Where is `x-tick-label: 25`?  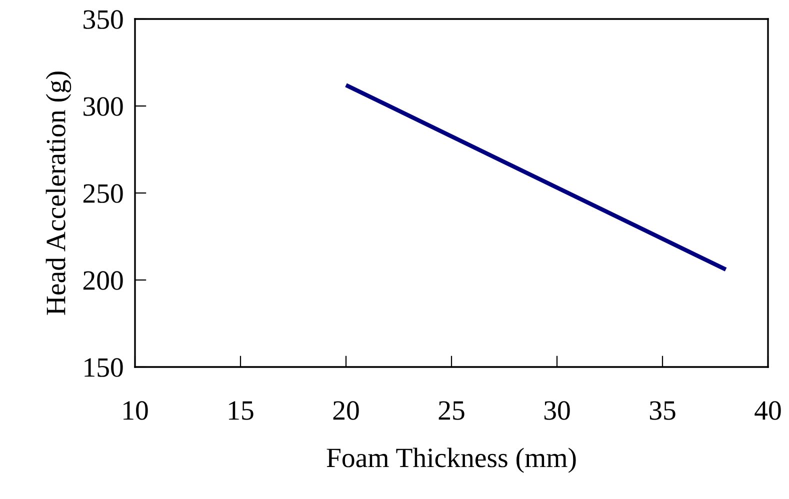
x-tick-label: 25 is located at coordinates (451, 410).